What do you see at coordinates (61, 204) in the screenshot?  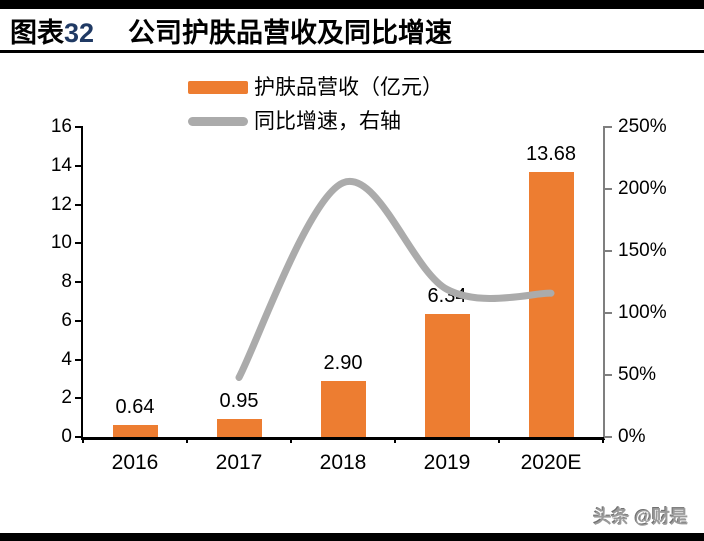 I see `y-axis-tick-label: 12` at bounding box center [61, 204].